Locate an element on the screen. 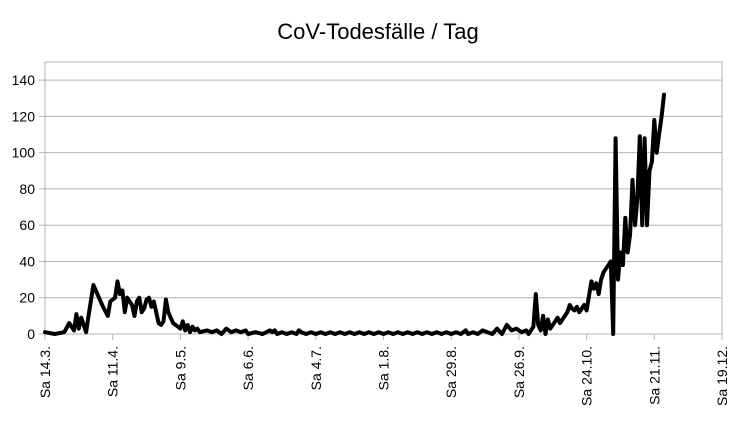 The width and height of the screenshot is (756, 425). x-tick-label: Sa 9.5. is located at coordinates (180, 368).